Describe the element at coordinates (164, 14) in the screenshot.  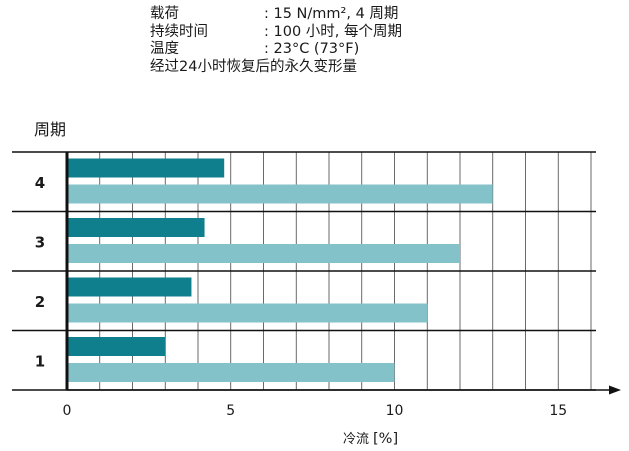
I see `info-label: 载荷` at that location.